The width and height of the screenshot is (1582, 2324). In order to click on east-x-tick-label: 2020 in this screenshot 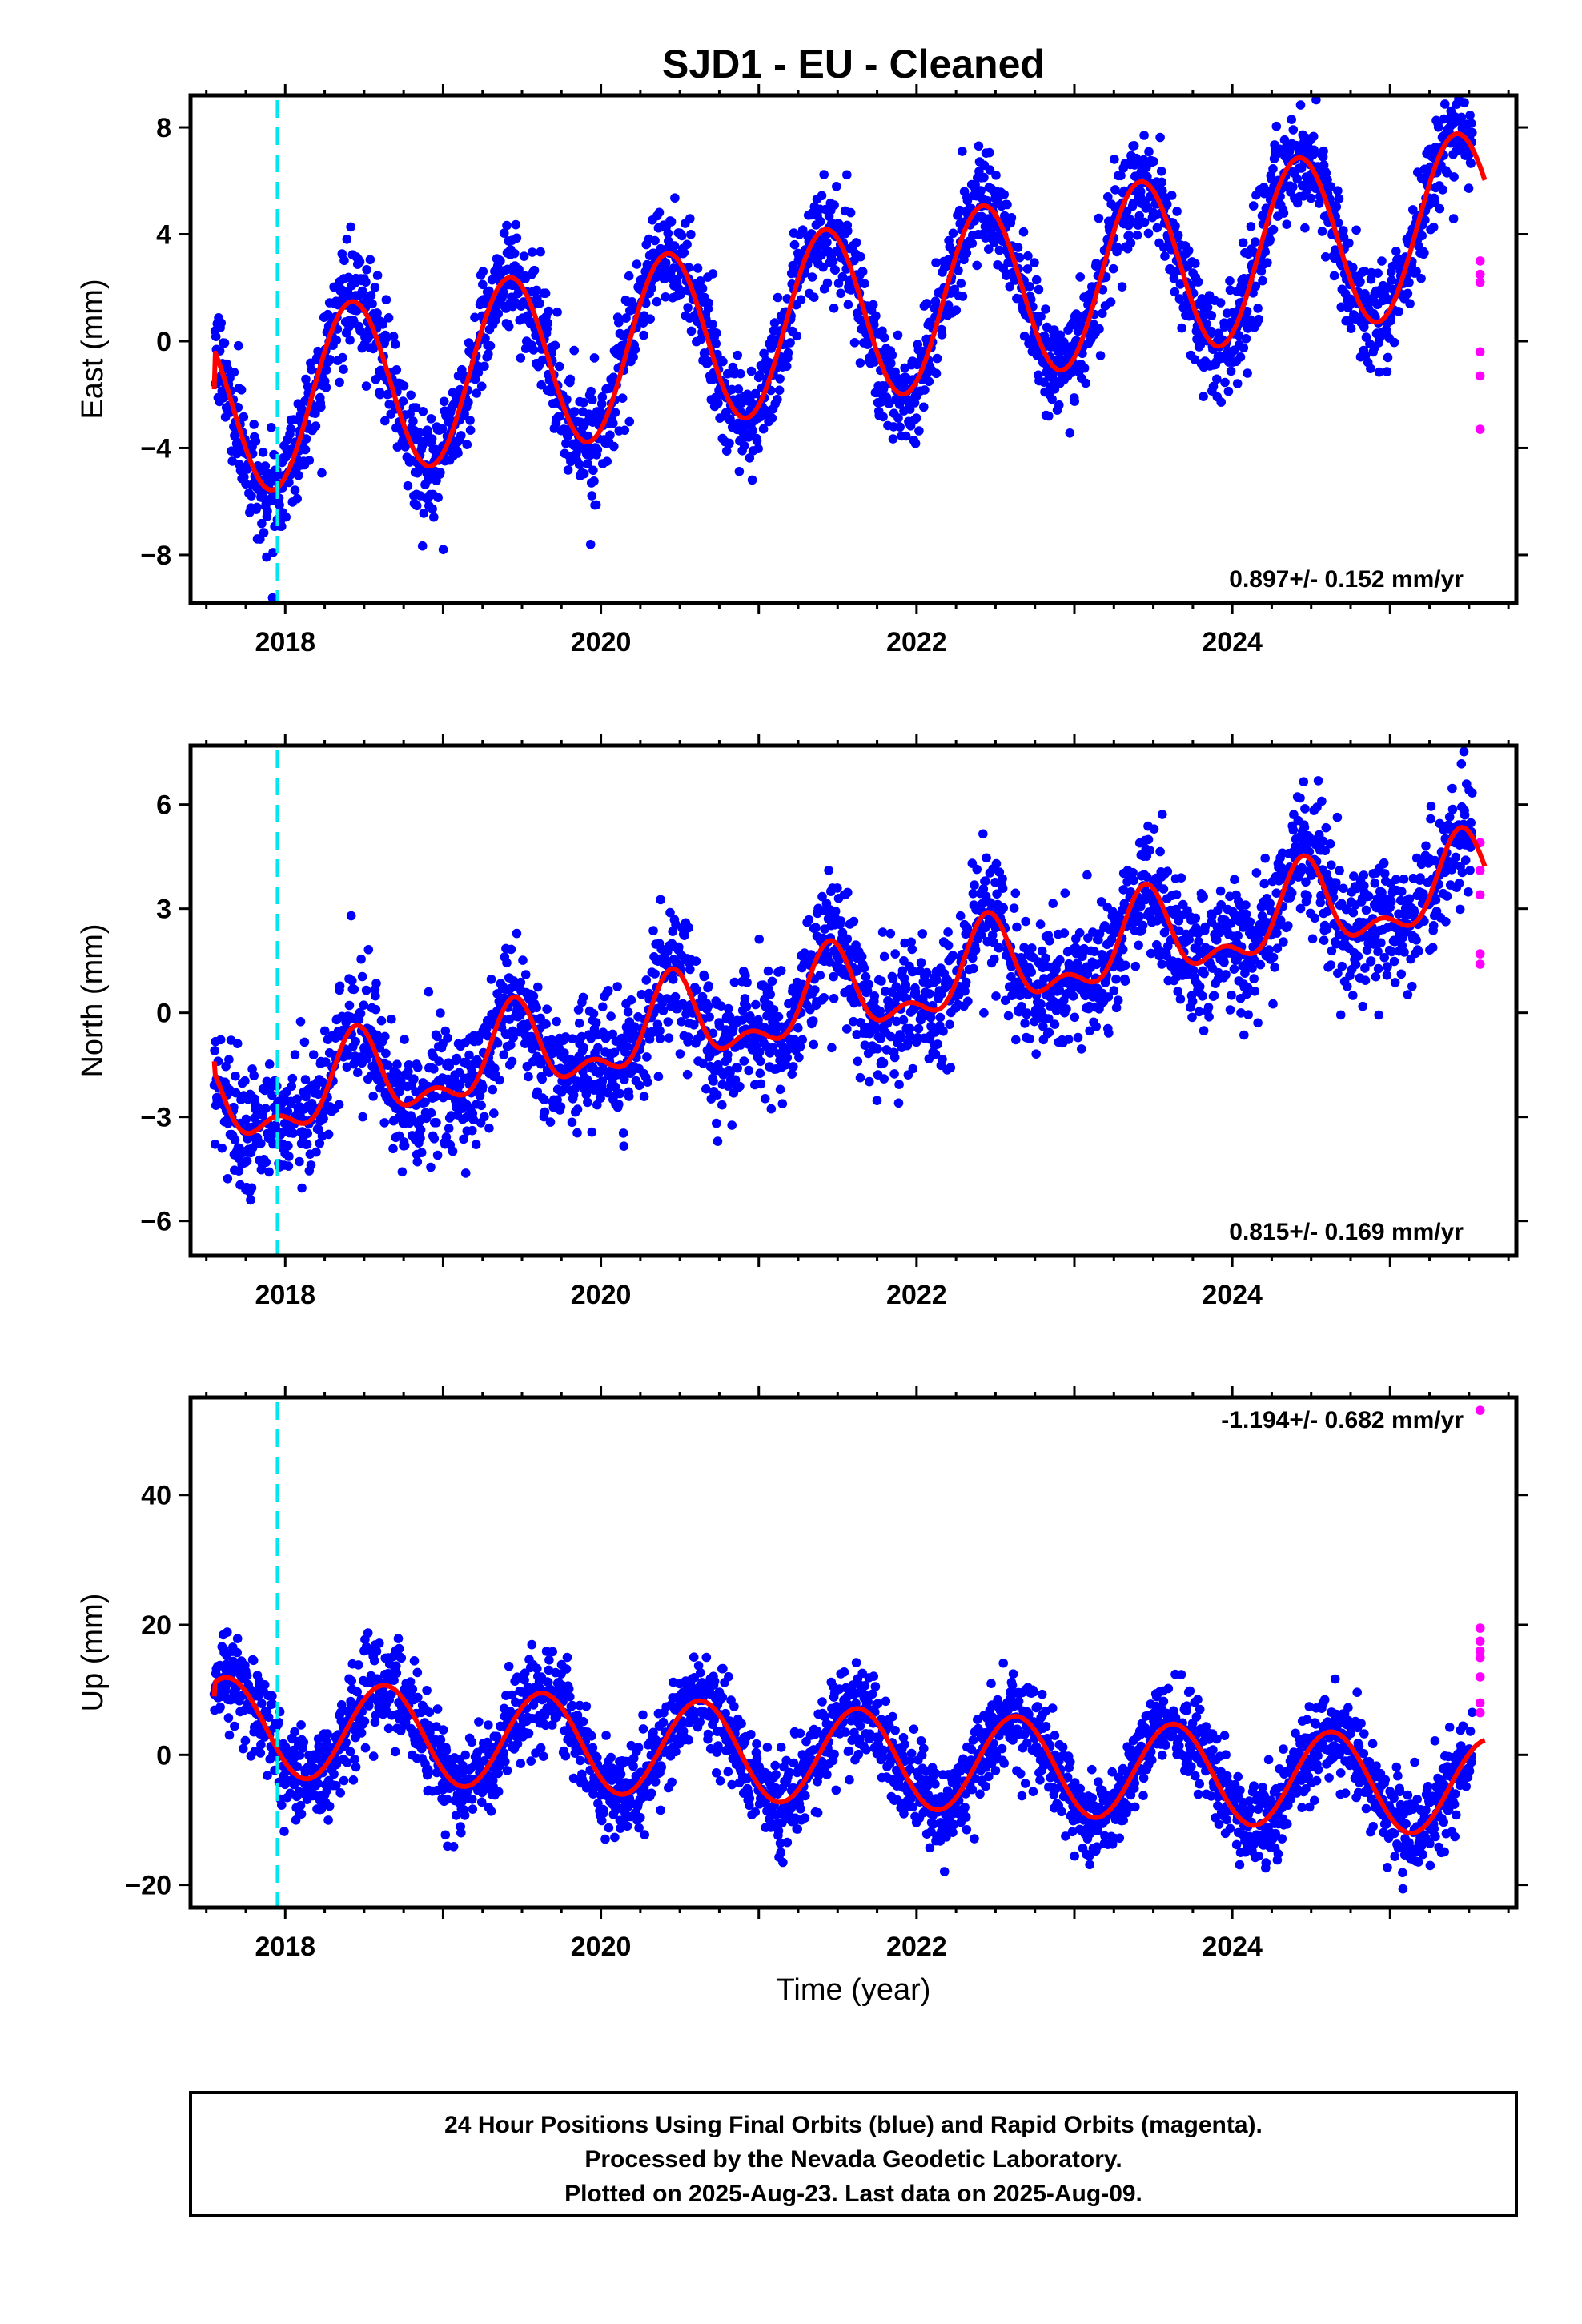, I will do `click(602, 642)`.